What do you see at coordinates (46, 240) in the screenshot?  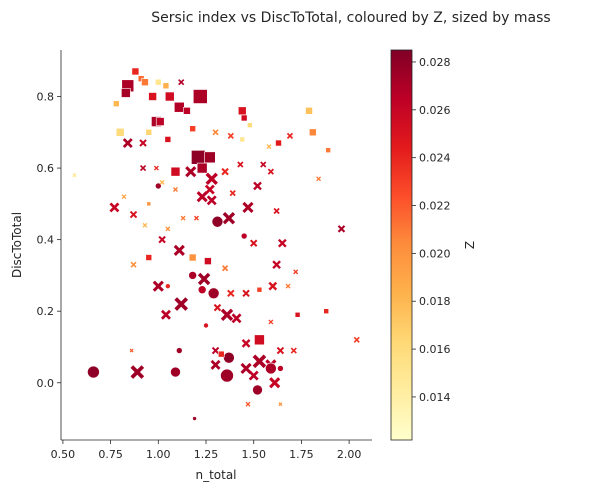 I see `y-tick-label: 0.4` at bounding box center [46, 240].